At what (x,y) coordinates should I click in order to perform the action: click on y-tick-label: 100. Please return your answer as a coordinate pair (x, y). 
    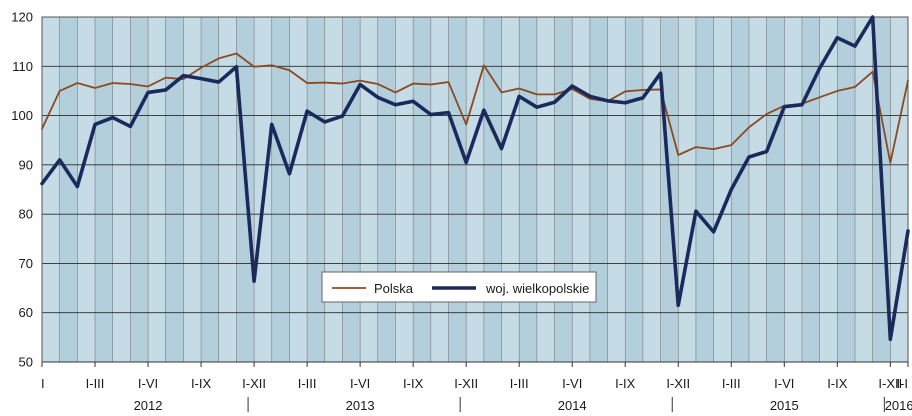
    Looking at the image, I should click on (22, 115).